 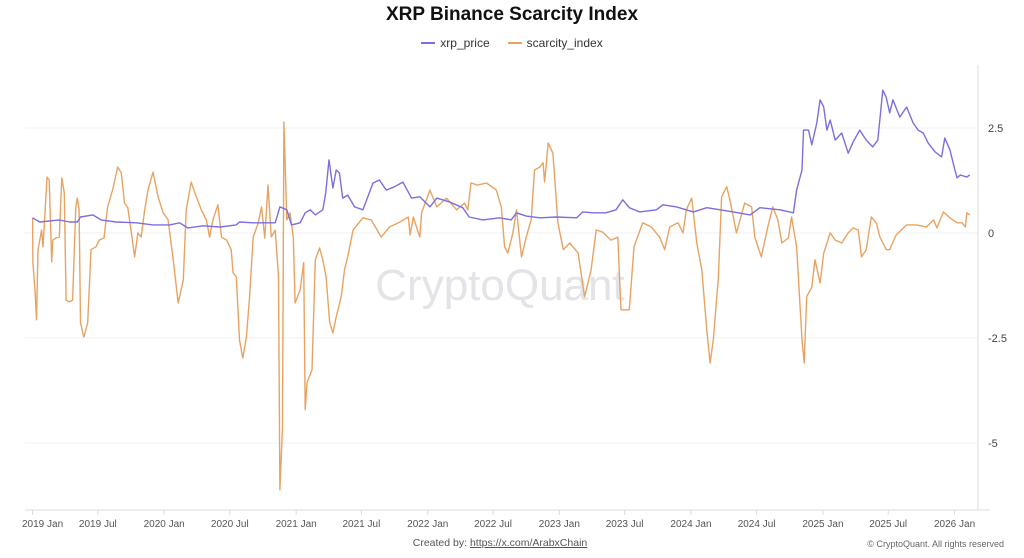 I want to click on x-tick-label: 2025 Jan, so click(x=822, y=524).